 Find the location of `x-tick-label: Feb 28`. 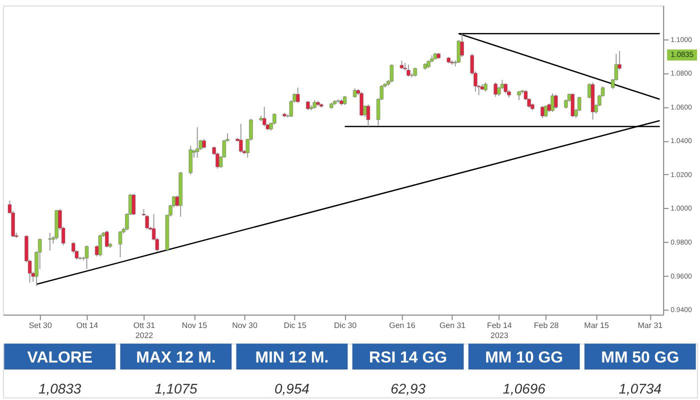

x-tick-label: Feb 28 is located at coordinates (547, 325).